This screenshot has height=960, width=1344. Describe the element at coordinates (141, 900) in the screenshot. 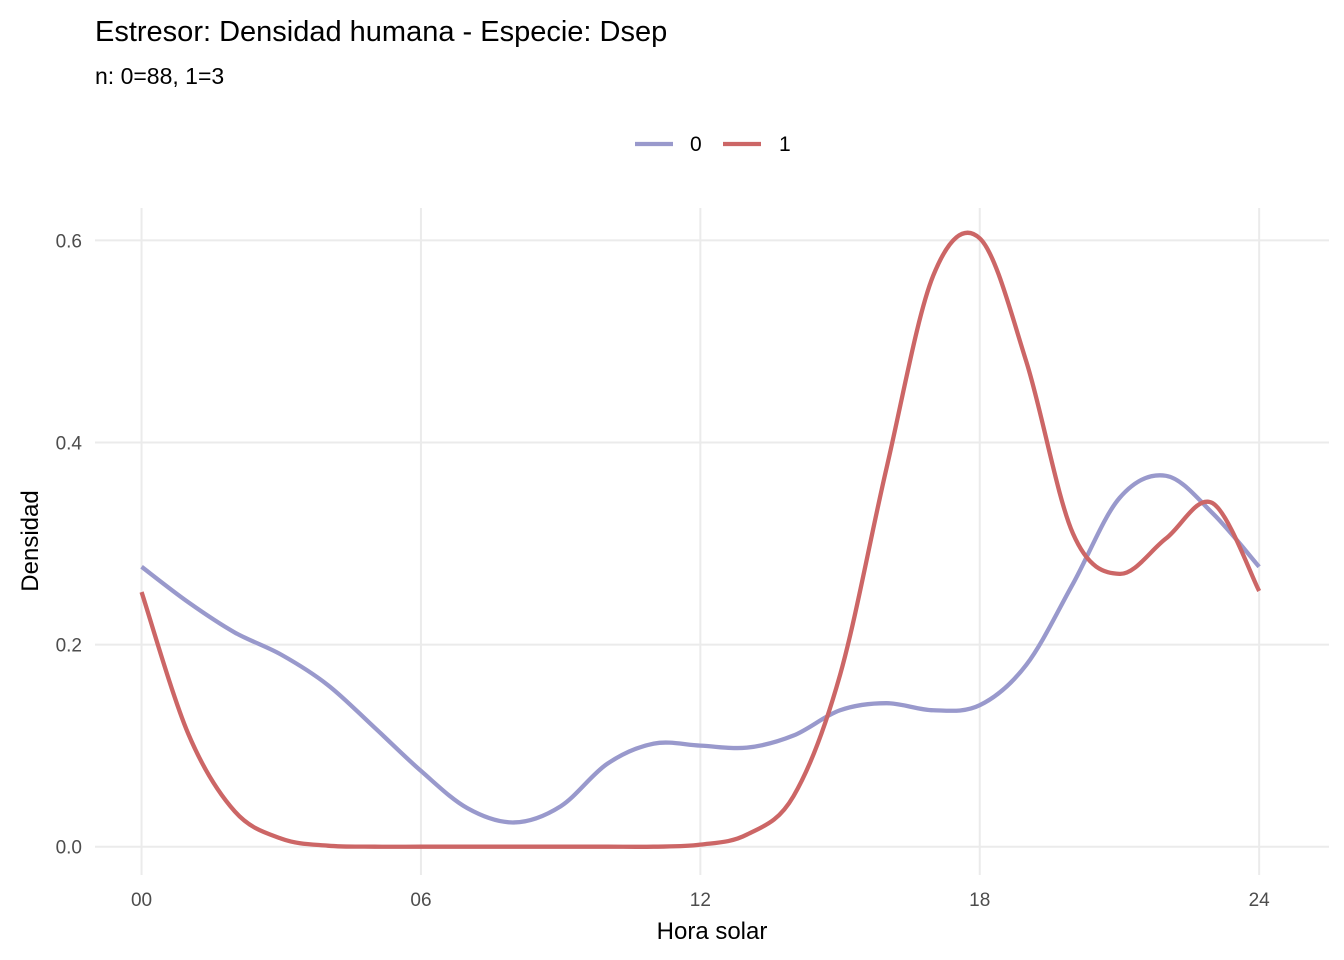

I see `x-tick-label: 00` at that location.